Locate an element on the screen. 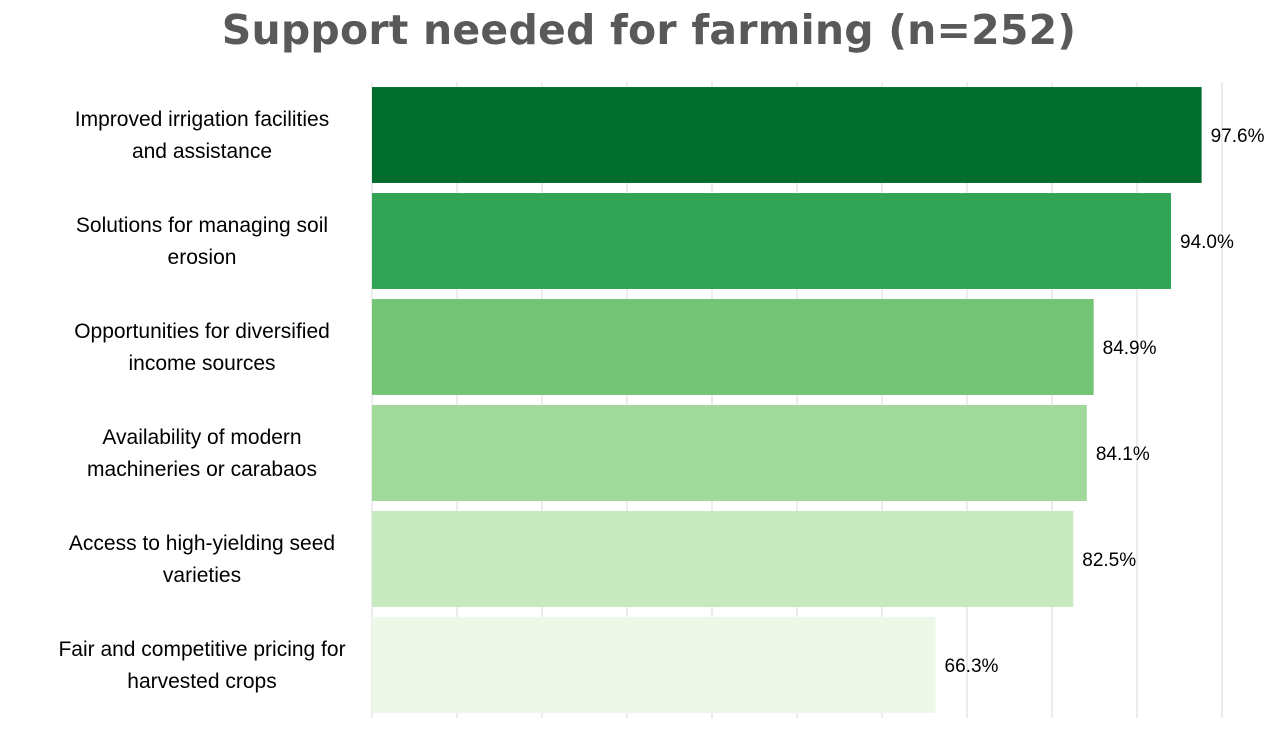  value-label: 82.5% is located at coordinates (1109, 560).